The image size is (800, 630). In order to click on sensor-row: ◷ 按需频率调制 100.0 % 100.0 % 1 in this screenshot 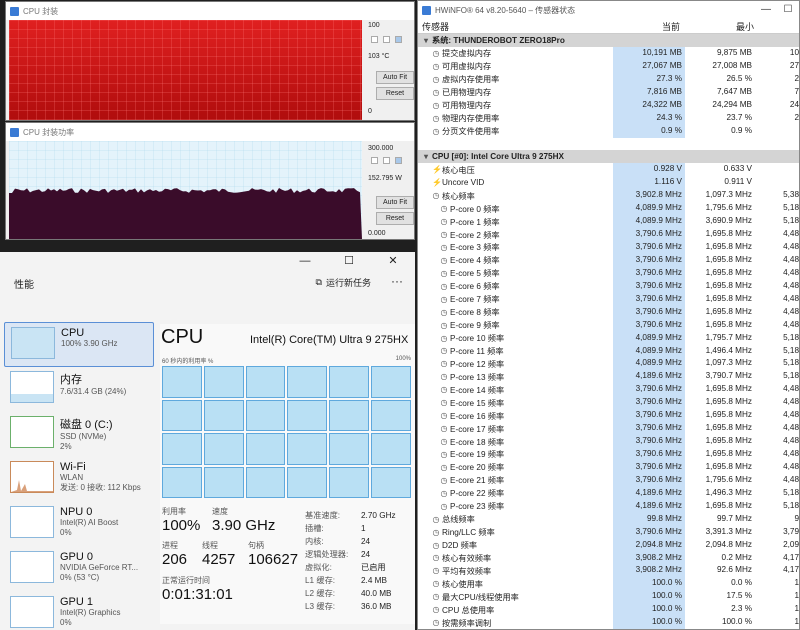, I will do `click(608, 622)`.